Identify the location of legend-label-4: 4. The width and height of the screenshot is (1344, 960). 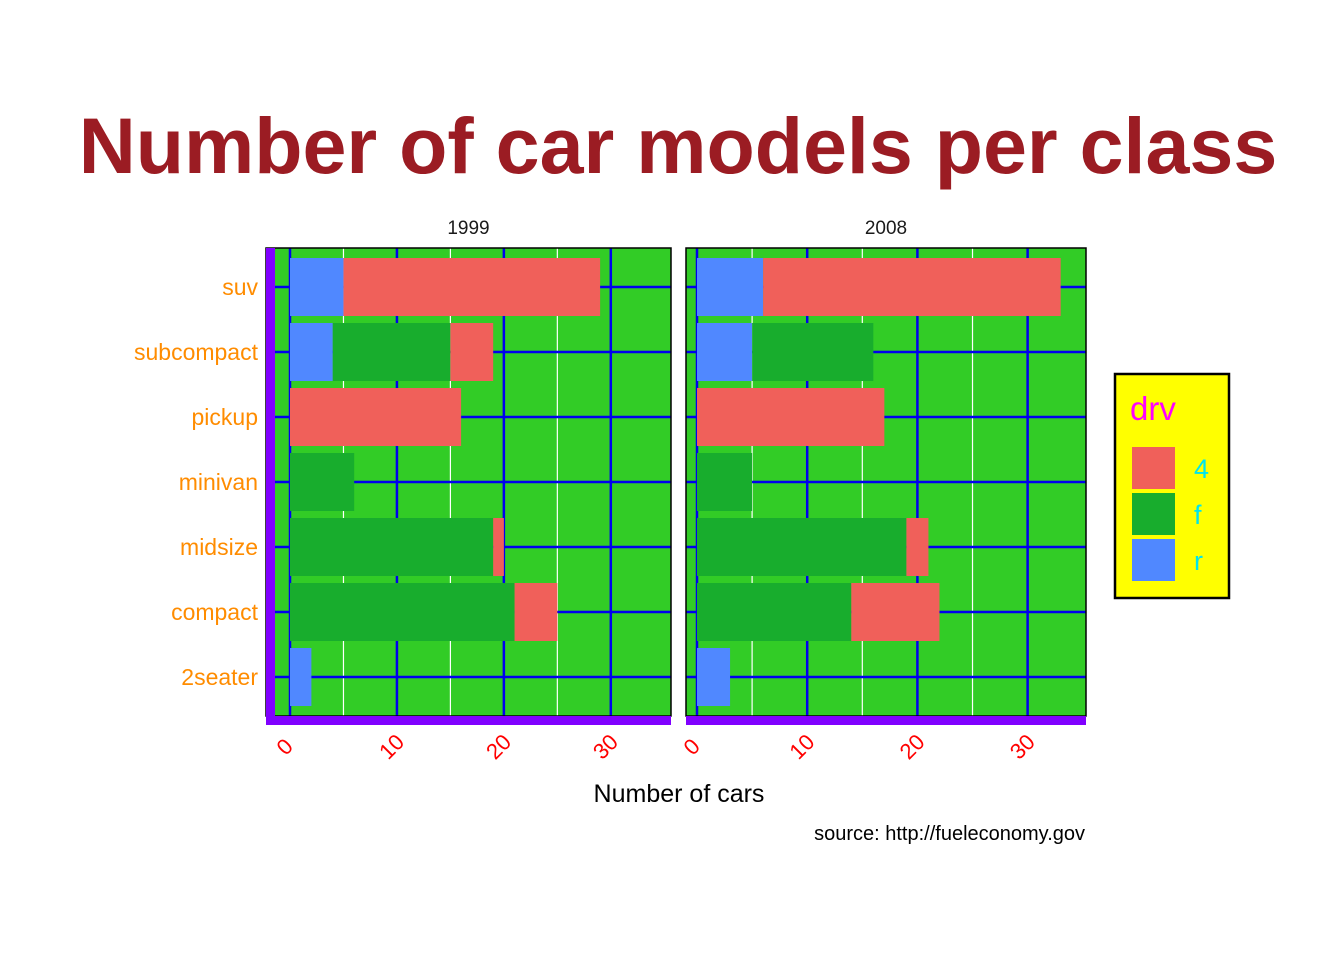
(1201, 469).